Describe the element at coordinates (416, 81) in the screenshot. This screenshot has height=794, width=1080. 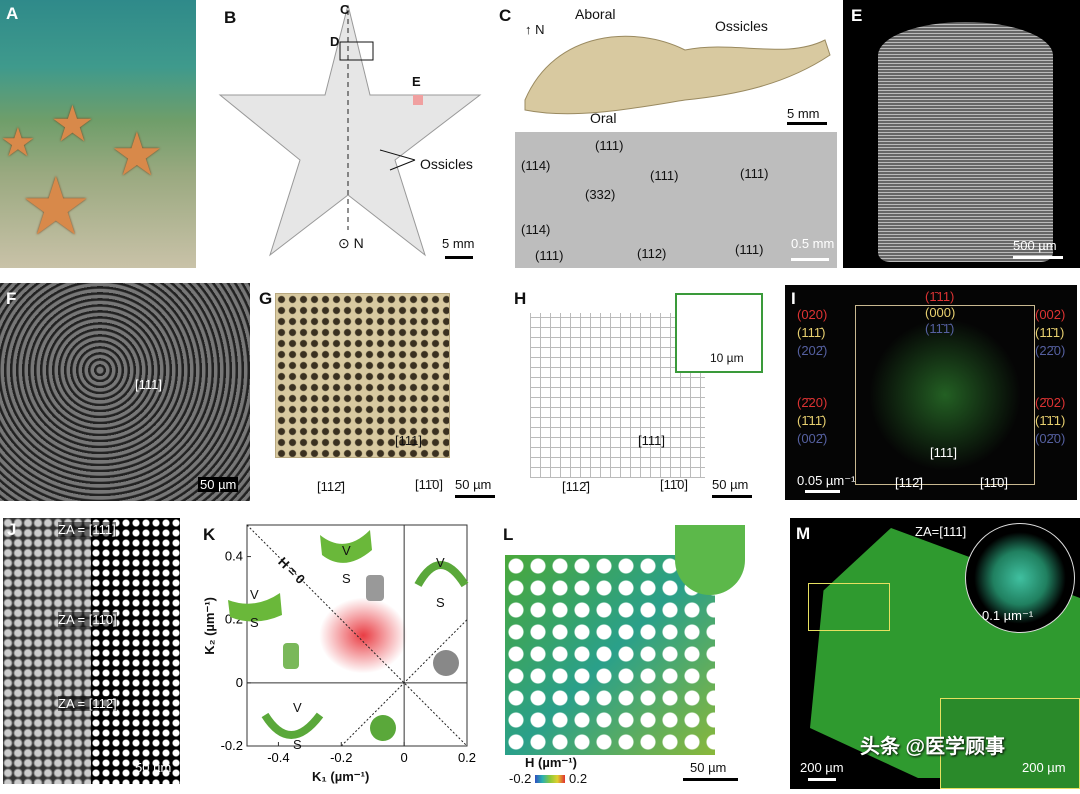
I see `marker-label-e: E` at that location.